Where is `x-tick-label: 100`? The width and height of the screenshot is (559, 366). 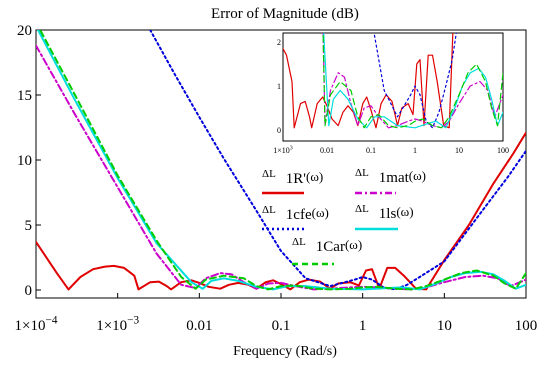 x-tick-label: 100 is located at coordinates (526, 326).